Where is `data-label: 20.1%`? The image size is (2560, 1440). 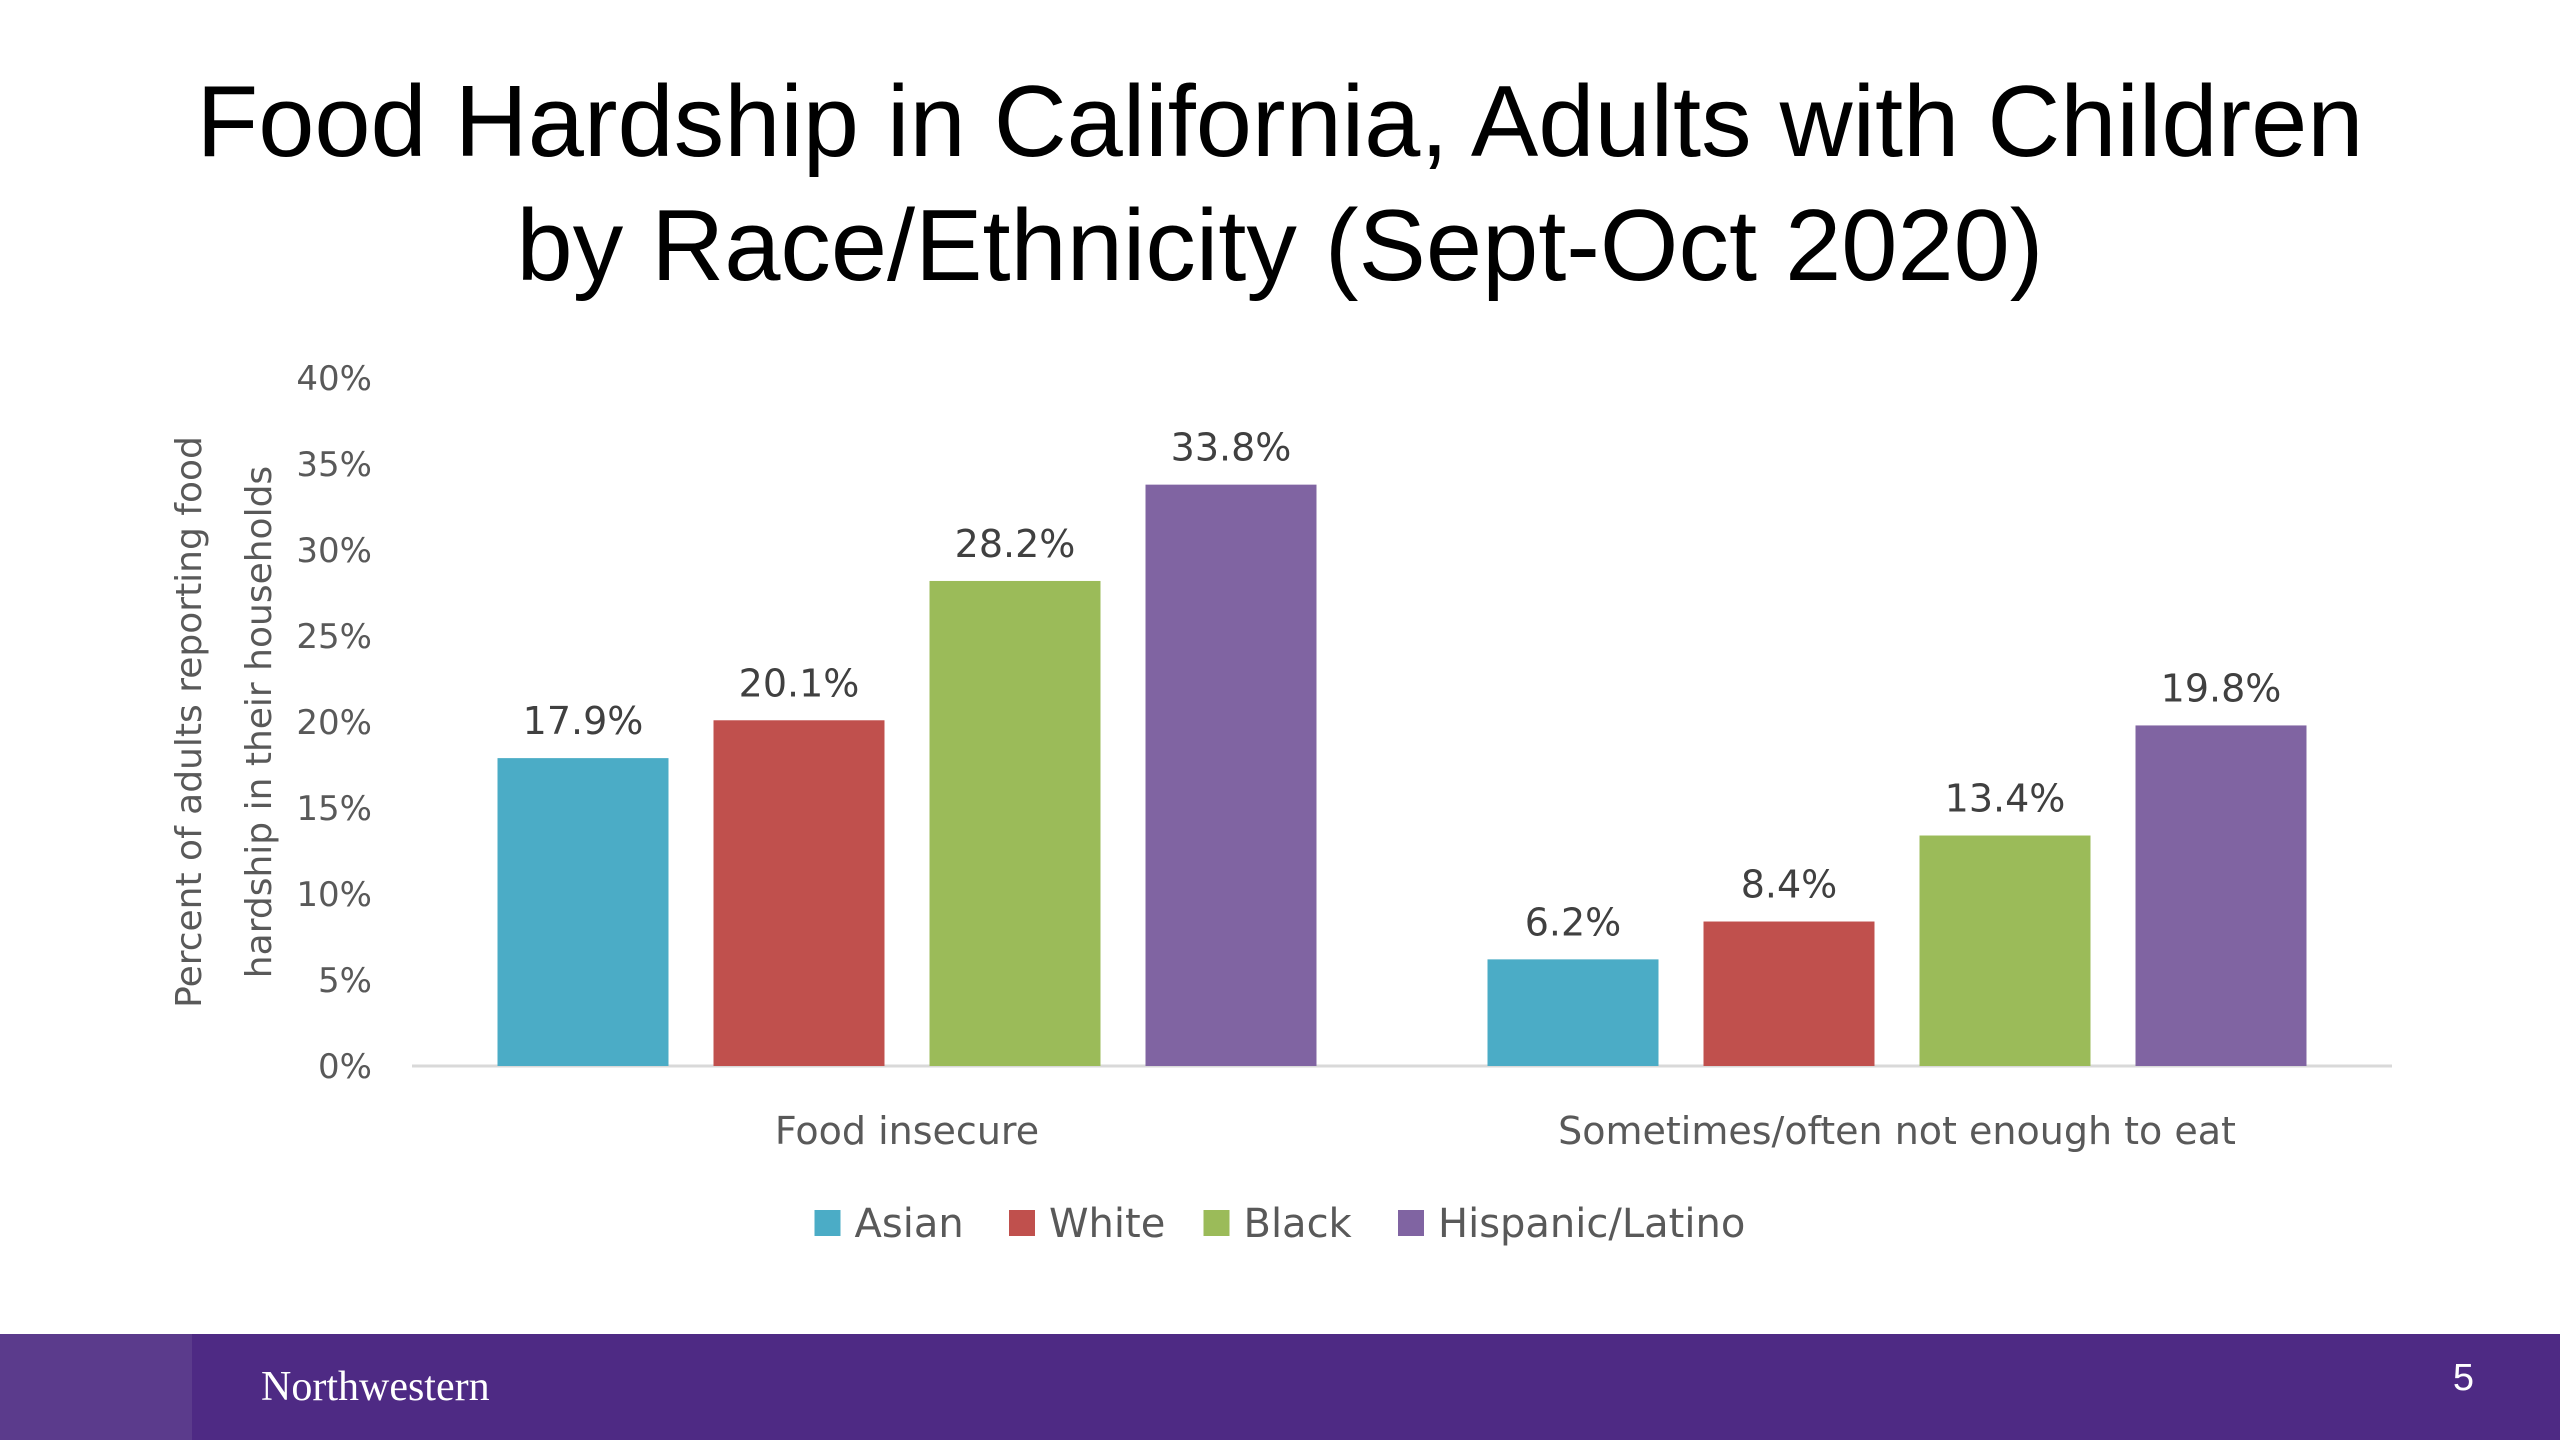
data-label: 20.1% is located at coordinates (799, 683).